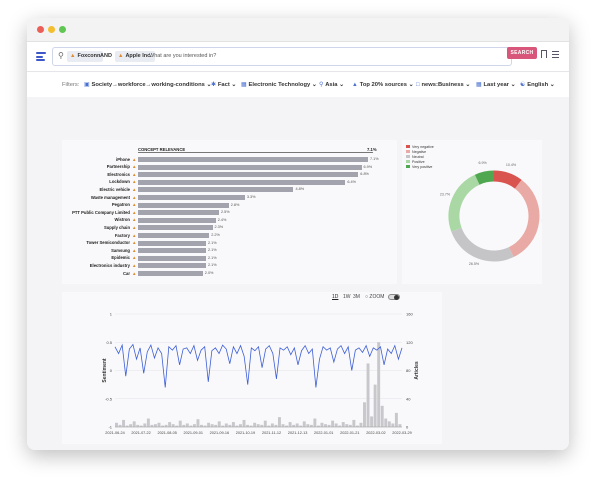  I want to click on y2-axis-label: Articles, so click(417, 370).